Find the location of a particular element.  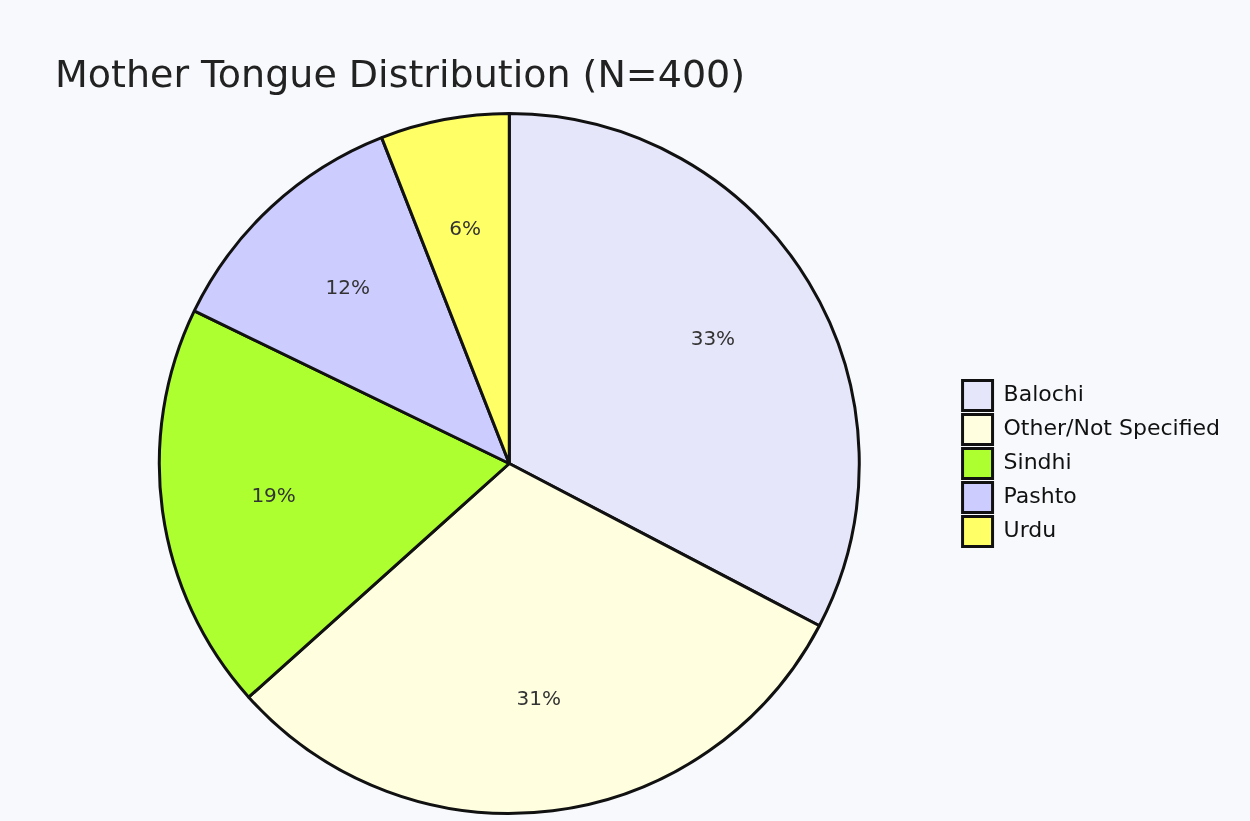

data-label: 19% is located at coordinates (273, 494).